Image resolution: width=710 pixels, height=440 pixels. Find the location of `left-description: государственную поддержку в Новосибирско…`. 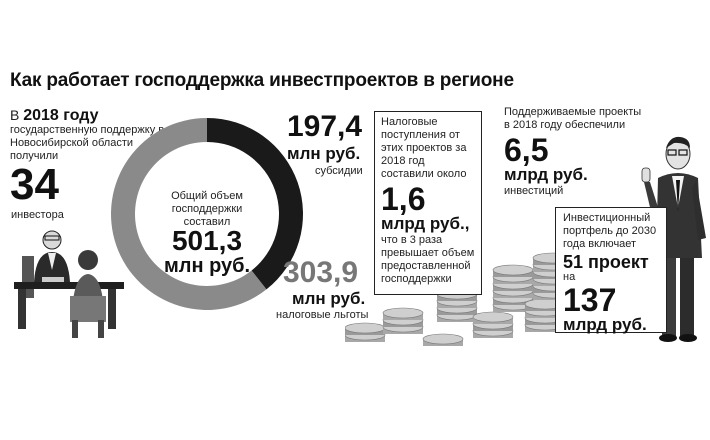

left-description: государственную поддержку в Новосибирско… is located at coordinates (87, 143).